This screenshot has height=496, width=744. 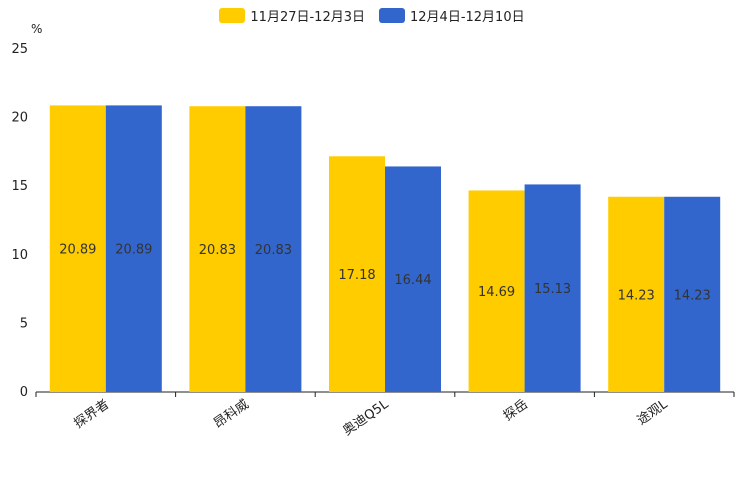 I want to click on data-label: 16.44, so click(x=412, y=280).